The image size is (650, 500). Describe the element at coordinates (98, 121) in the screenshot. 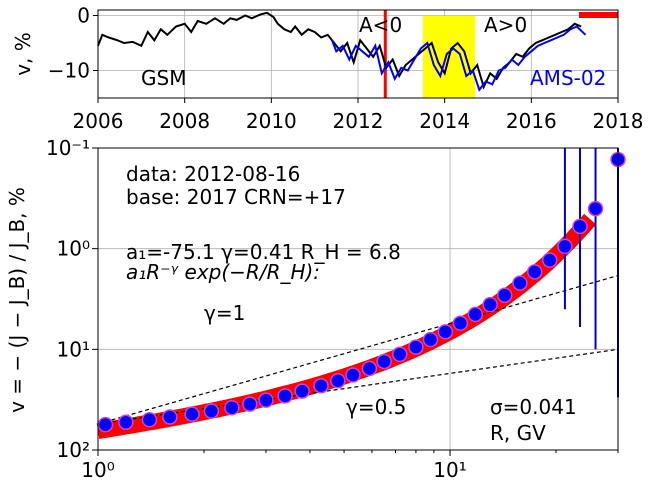

I see `top-x-tick-label: 2006` at that location.